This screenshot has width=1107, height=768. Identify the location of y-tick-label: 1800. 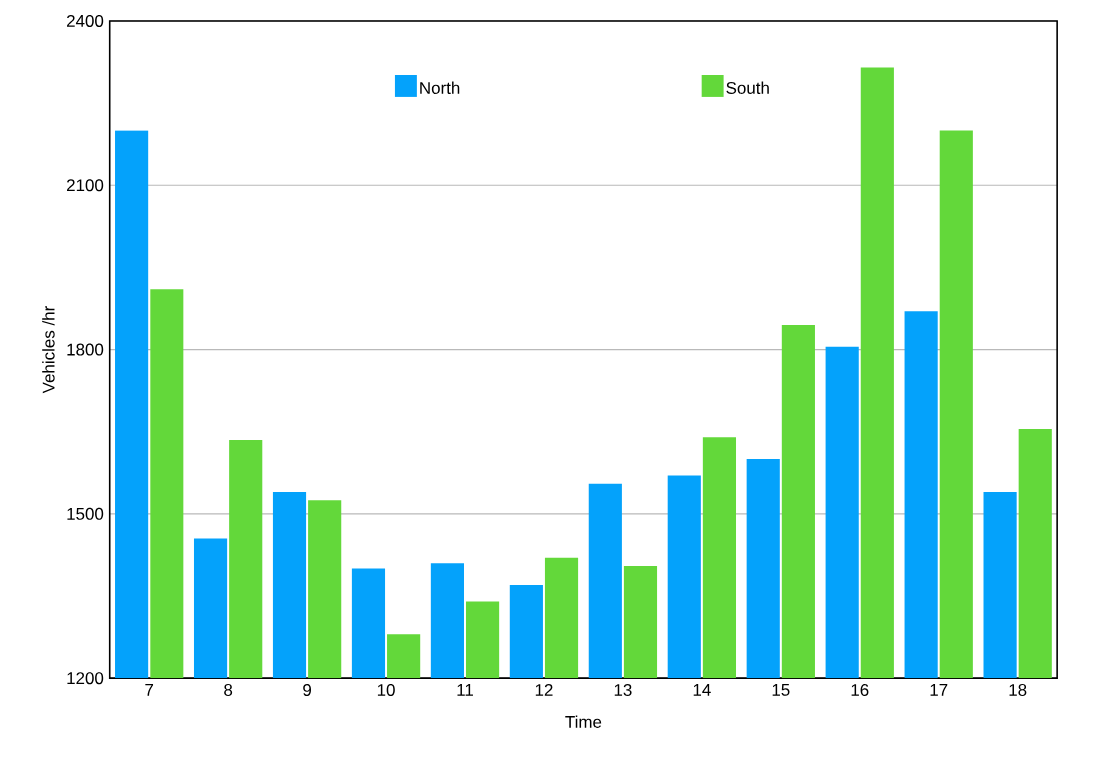
(85, 349).